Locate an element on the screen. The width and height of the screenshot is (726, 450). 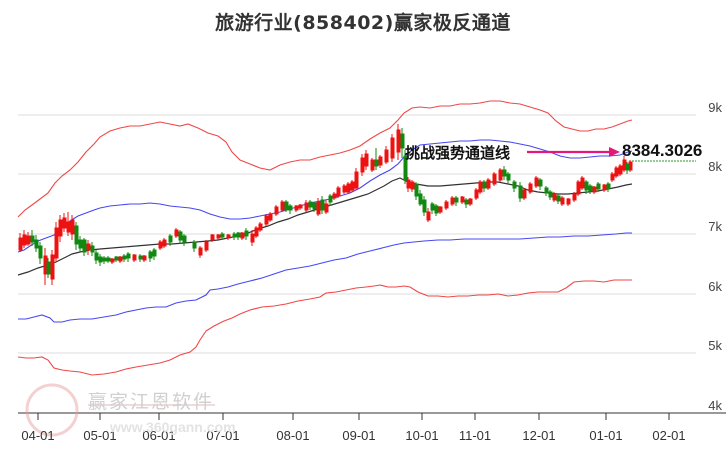
watermark-text: 赢家江恩软件 is located at coordinates (151, 402).